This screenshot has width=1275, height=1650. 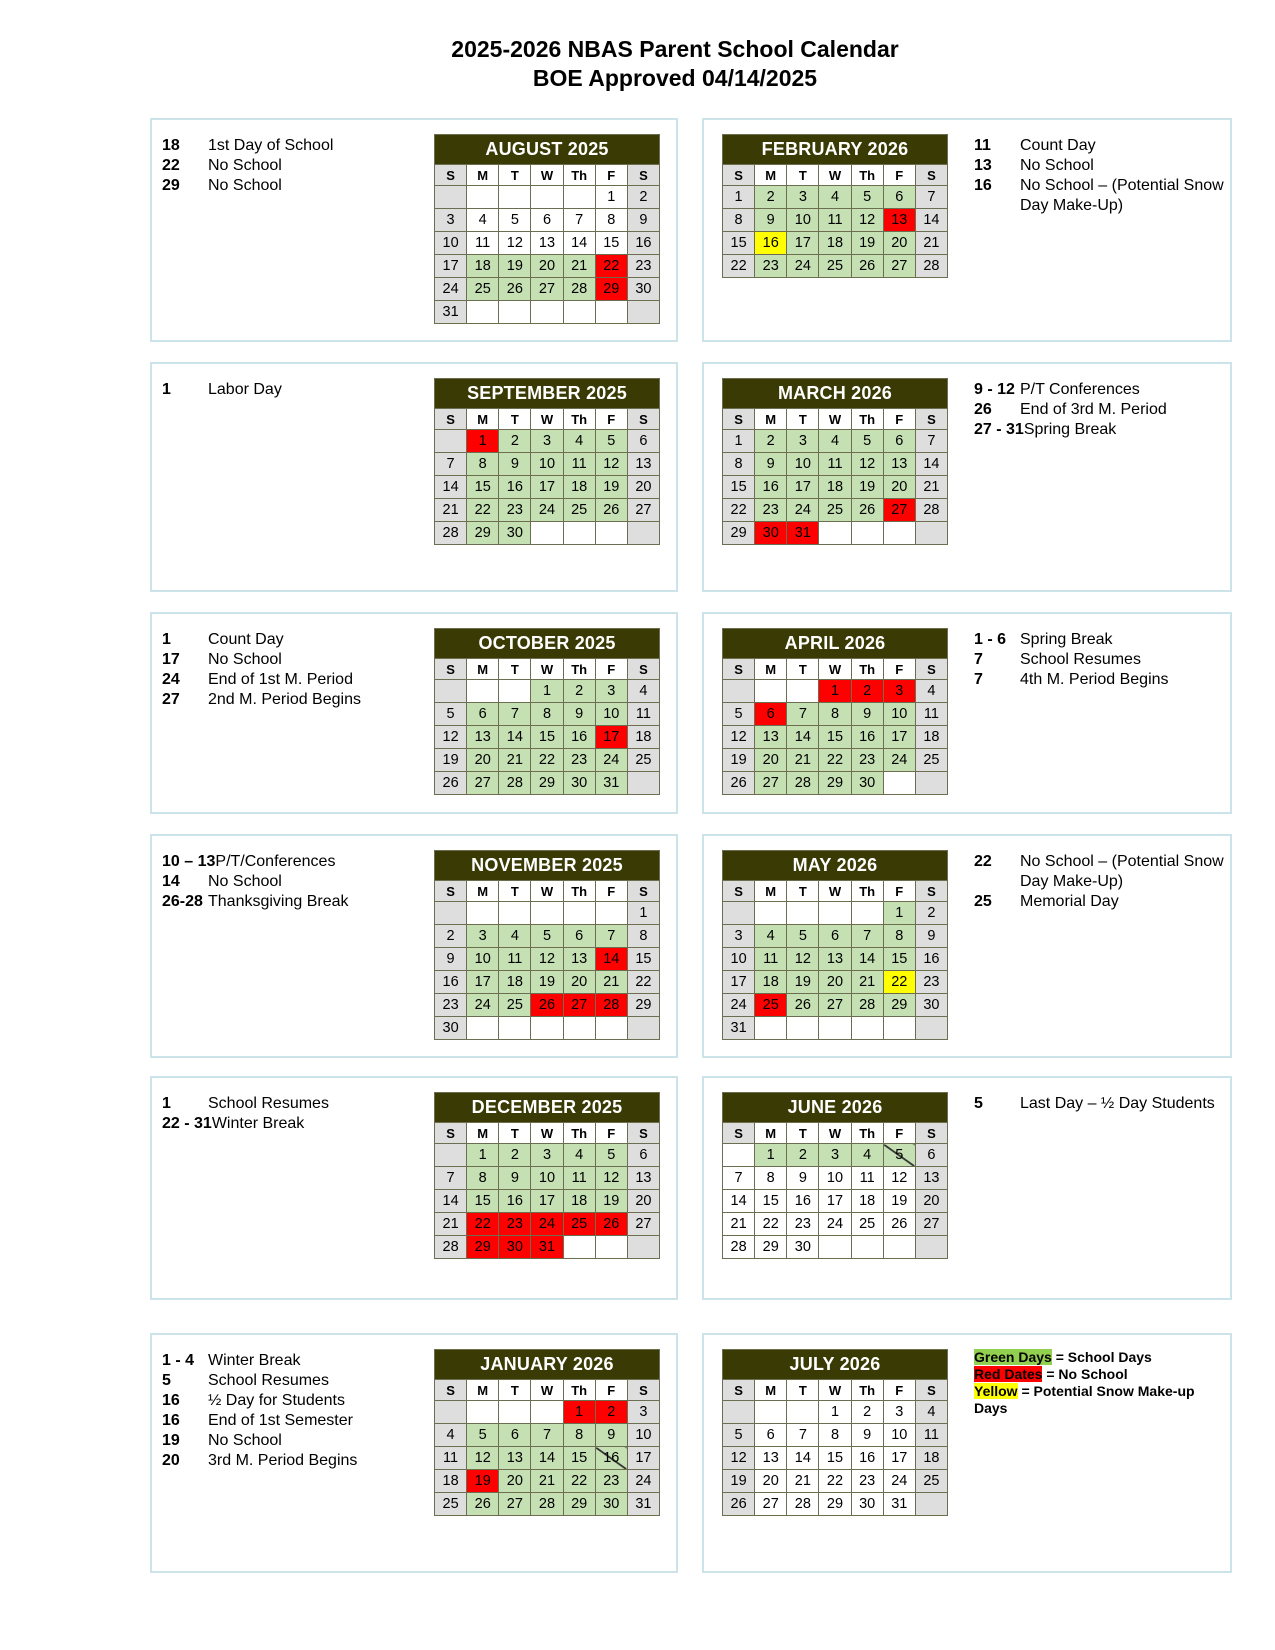 I want to click on note-date: 11, so click(x=982, y=145).